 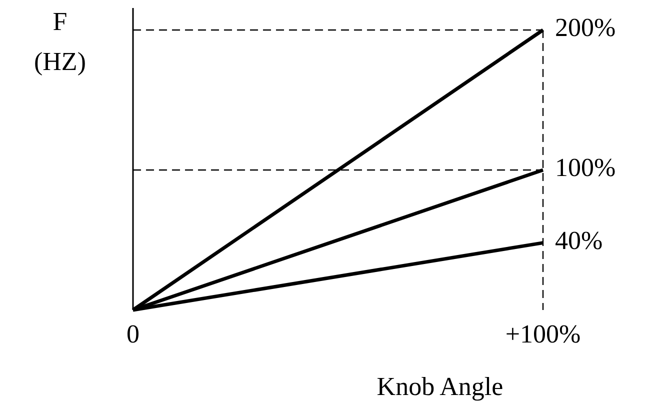 What do you see at coordinates (543, 333) in the screenshot?
I see `x-tick-label: +100%` at bounding box center [543, 333].